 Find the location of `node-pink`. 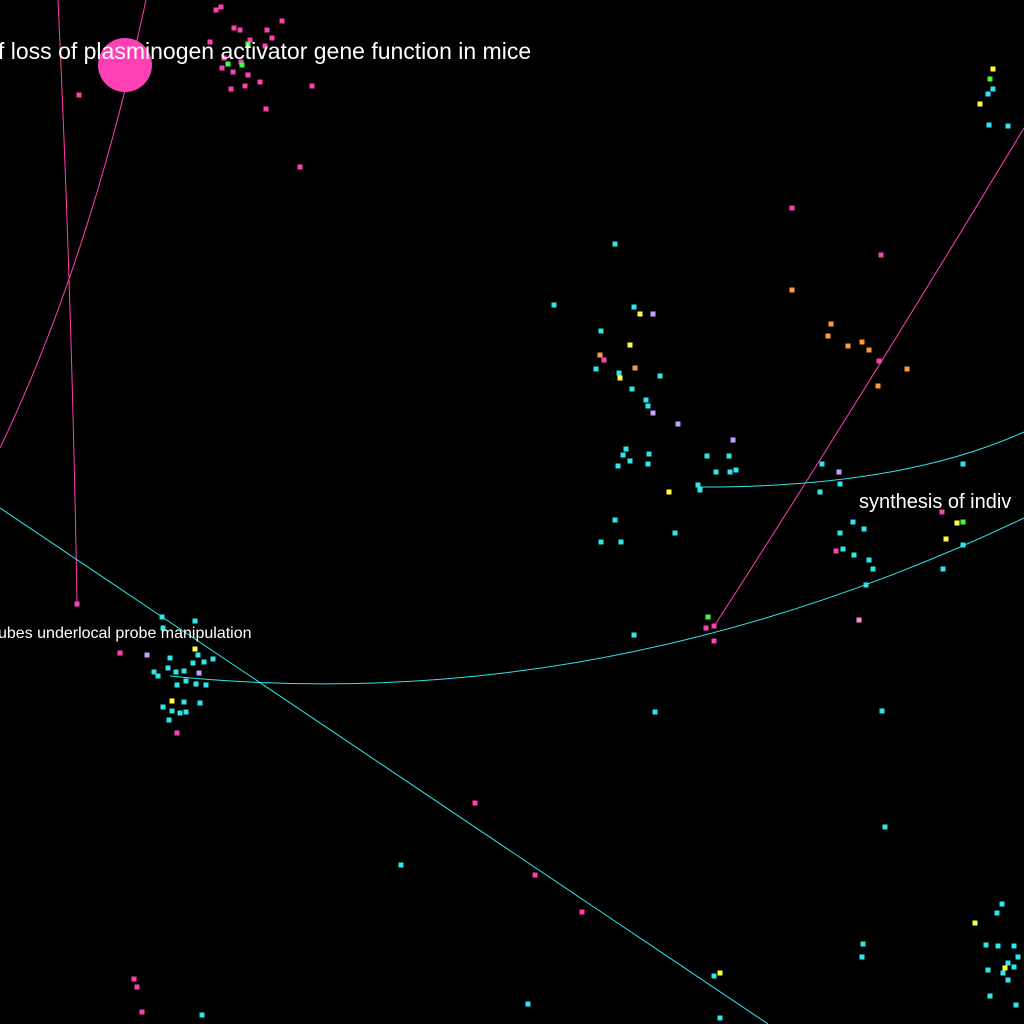

node-pink is located at coordinates (859, 620).